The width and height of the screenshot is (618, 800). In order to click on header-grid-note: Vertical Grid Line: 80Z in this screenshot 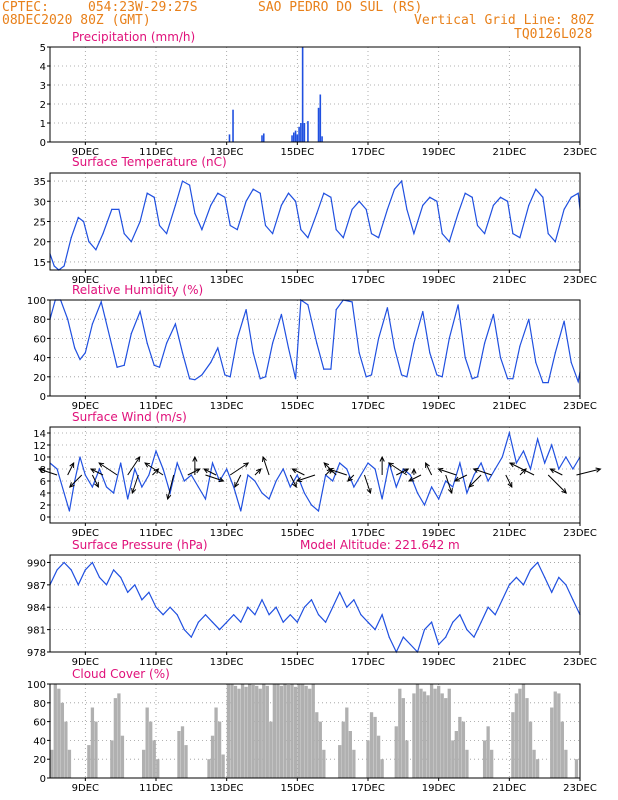, I will do `click(504, 20)`.